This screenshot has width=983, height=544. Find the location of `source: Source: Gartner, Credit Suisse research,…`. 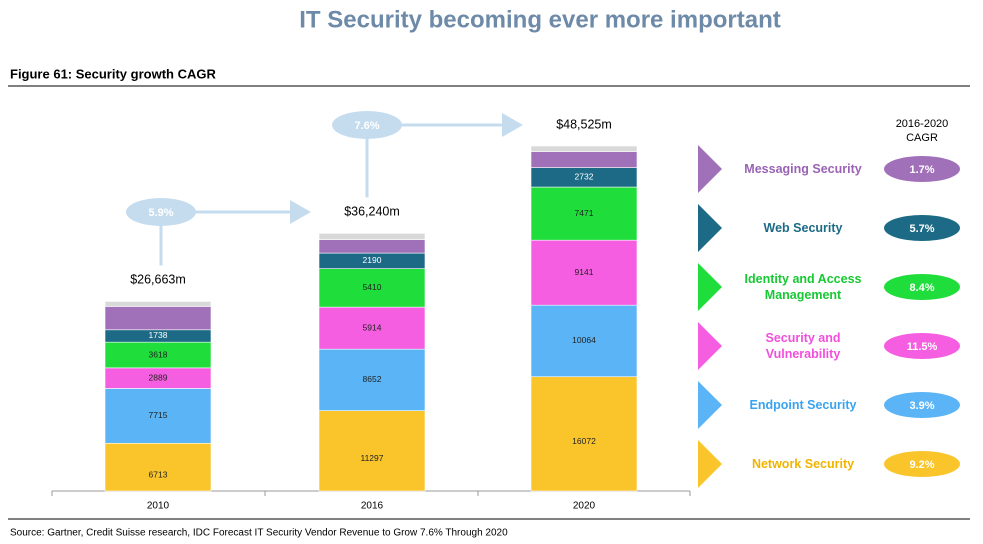

source: Source: Gartner, Credit Suisse research,… is located at coordinates (259, 533).